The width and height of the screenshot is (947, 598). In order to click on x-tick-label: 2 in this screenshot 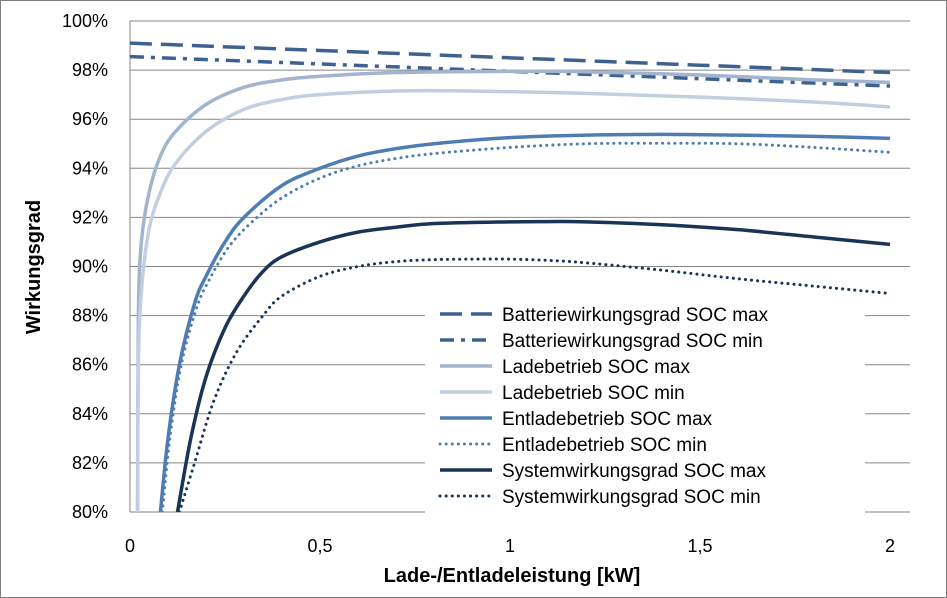, I will do `click(890, 546)`.